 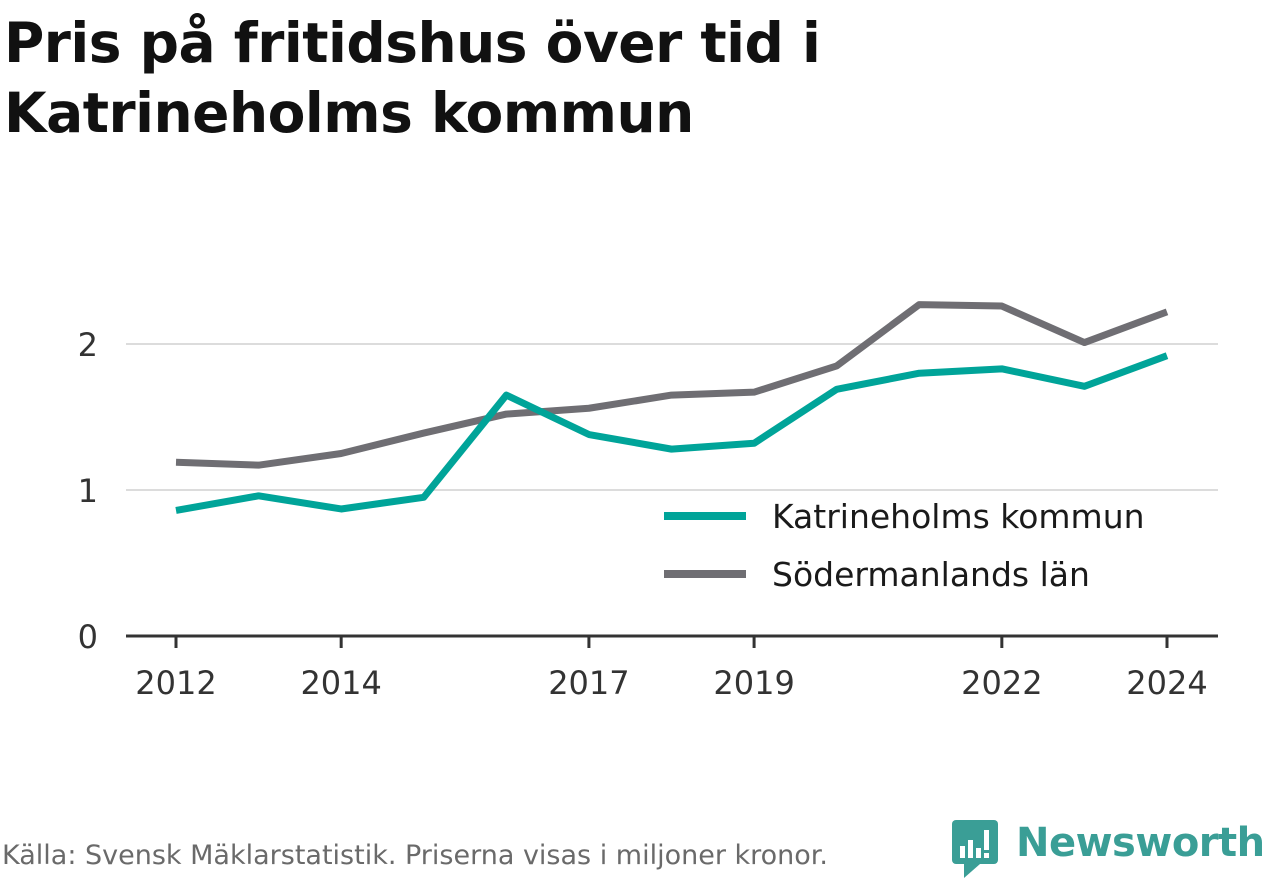 I want to click on chart-title-line-1: Pris på fritidshus över tid i, so click(x=412, y=43).